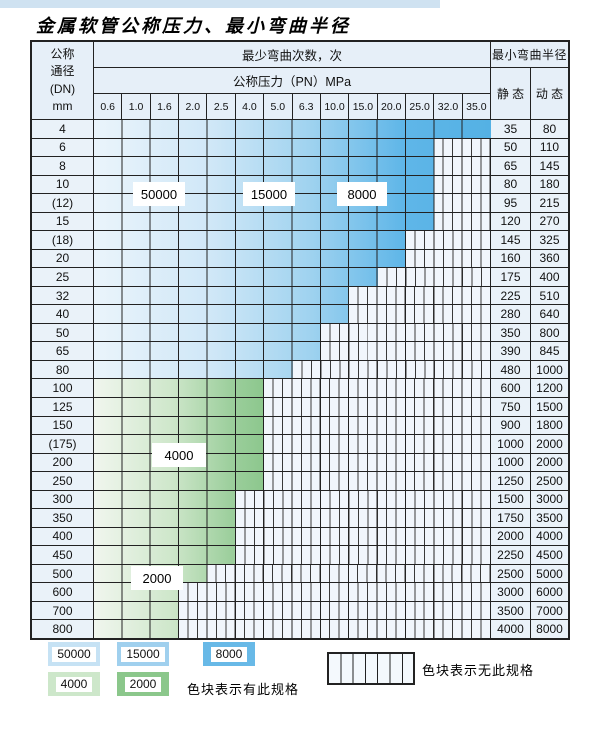  I want to click on pressure-value-cell: 10.0, so click(335, 106).